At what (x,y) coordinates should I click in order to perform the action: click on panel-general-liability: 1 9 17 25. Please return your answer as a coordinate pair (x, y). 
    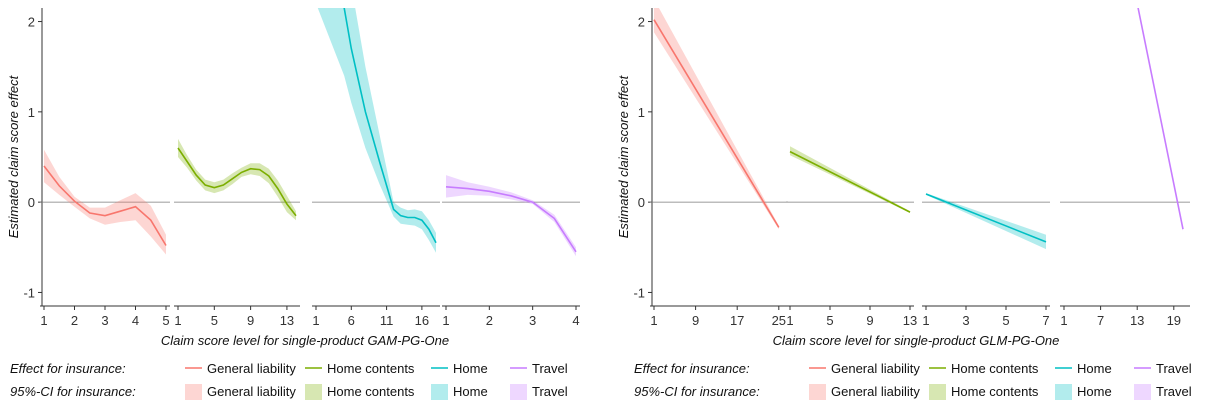
    Looking at the image, I should click on (719, 168).